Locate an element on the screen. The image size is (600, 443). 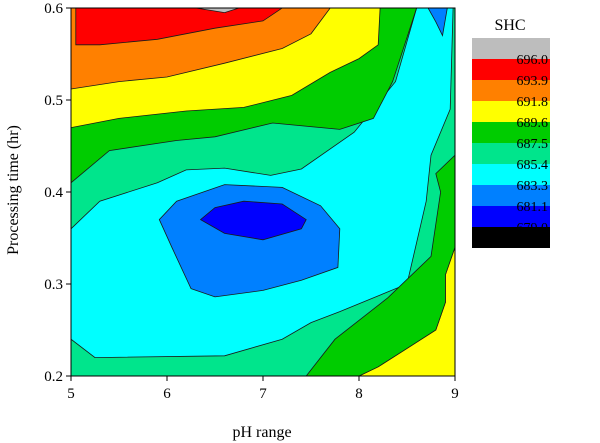
legend-title: SHC is located at coordinates (509, 25).